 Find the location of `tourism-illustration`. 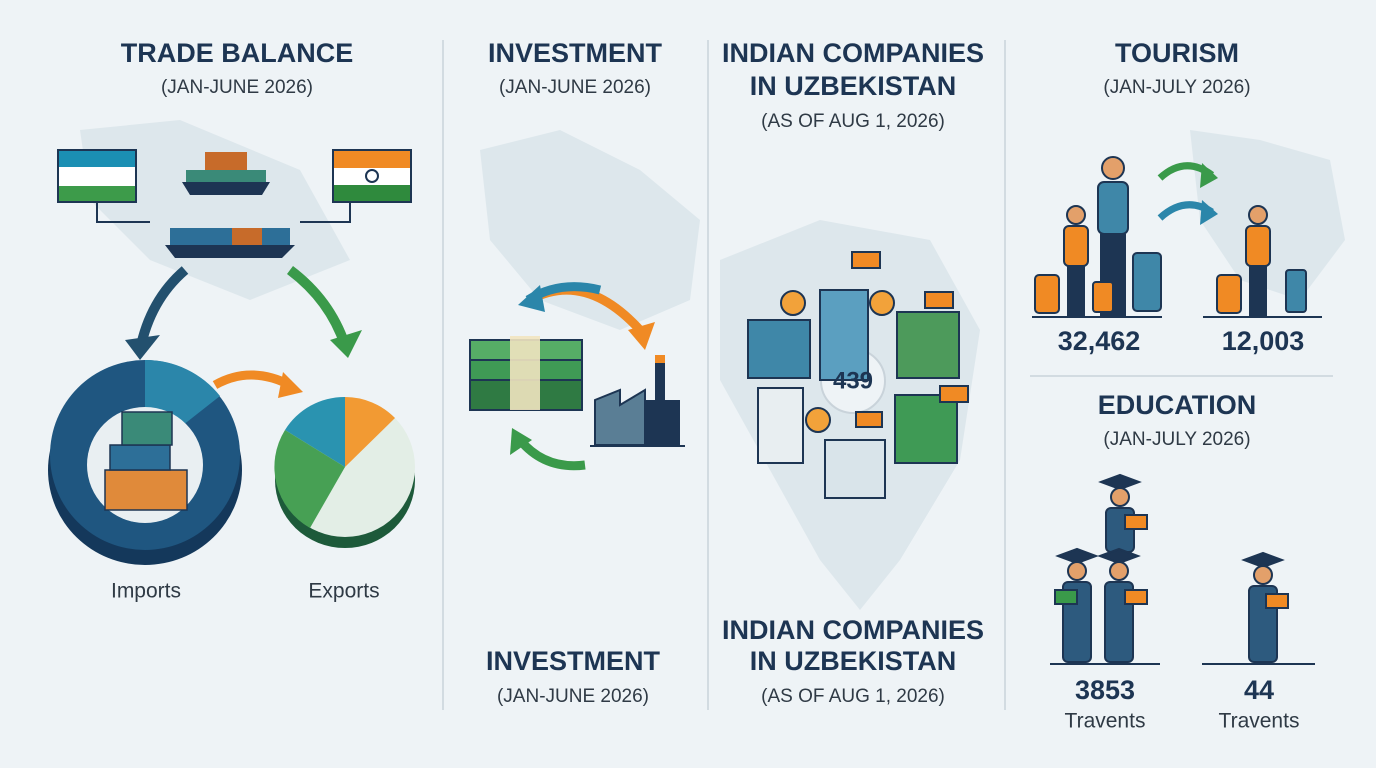

tourism-illustration is located at coordinates (1177, 237).